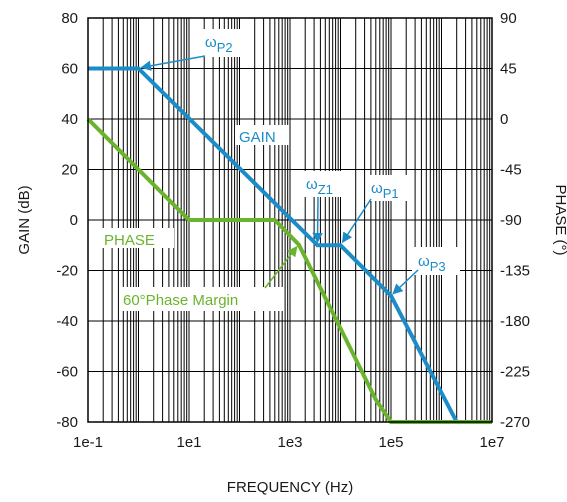  What do you see at coordinates (290, 487) in the screenshot?
I see `x-axis-title: FREQUENCY (Hz)` at bounding box center [290, 487].